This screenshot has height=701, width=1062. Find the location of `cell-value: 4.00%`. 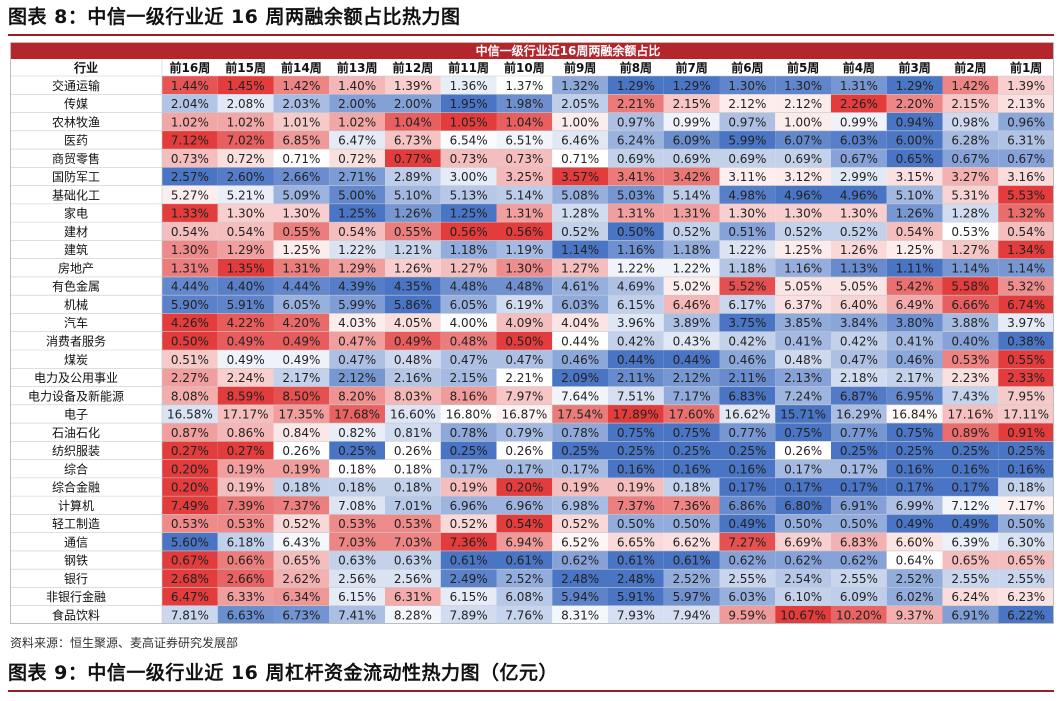

cell-value: 4.00% is located at coordinates (469, 323).